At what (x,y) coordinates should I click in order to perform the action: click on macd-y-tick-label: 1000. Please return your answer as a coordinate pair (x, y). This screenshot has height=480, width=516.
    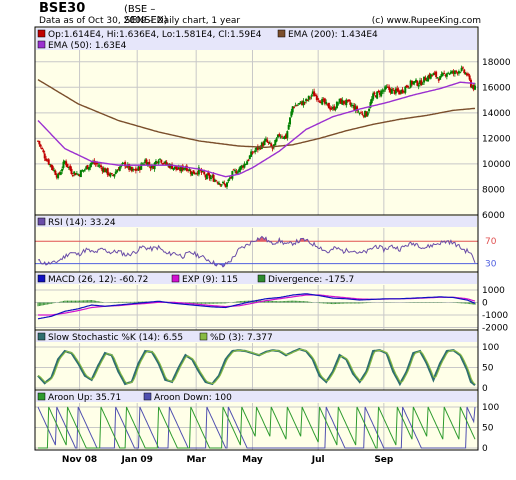
    Looking at the image, I should click on (493, 291).